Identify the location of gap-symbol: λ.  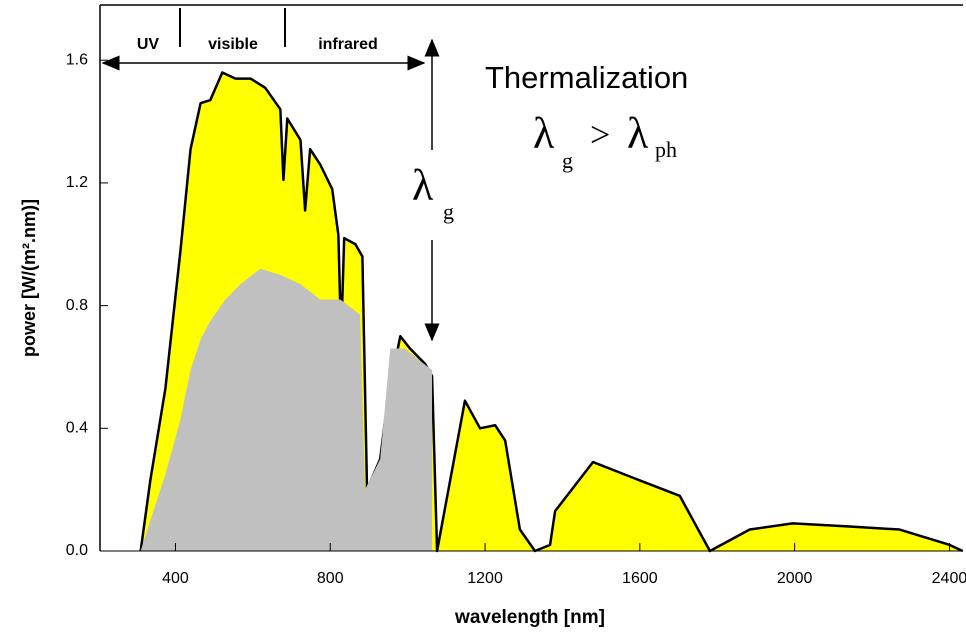
(423, 185).